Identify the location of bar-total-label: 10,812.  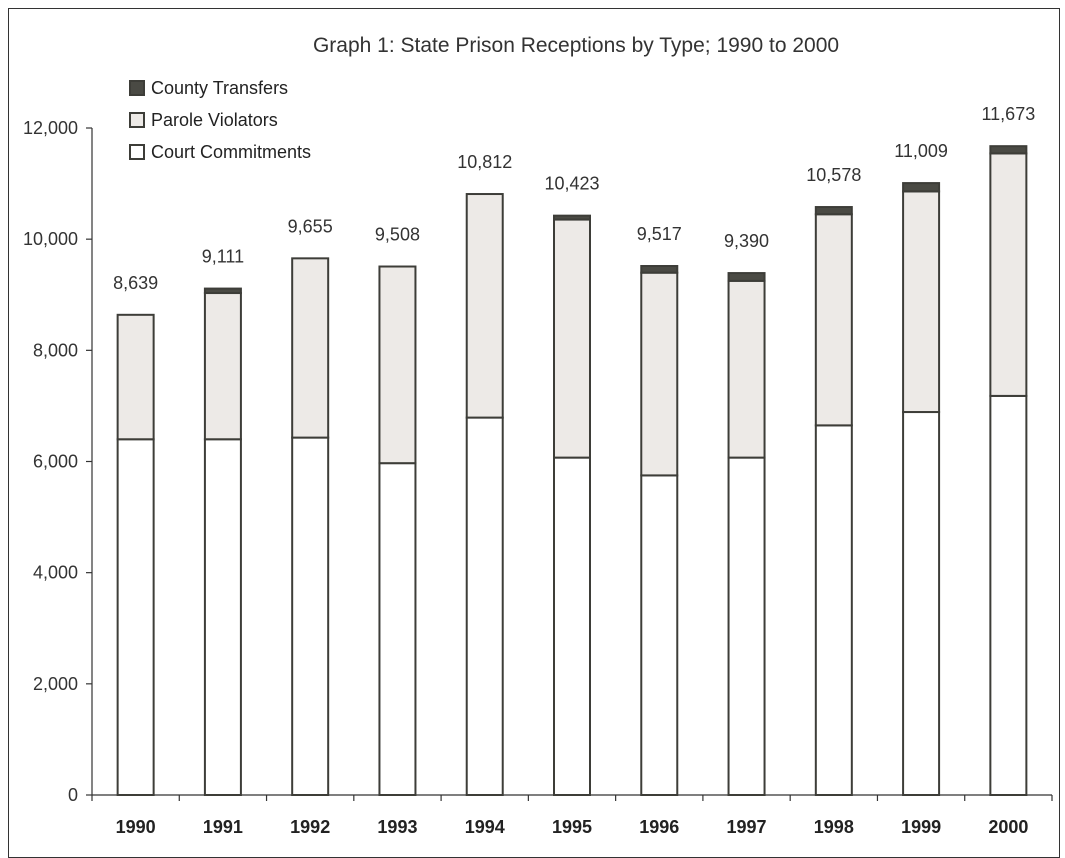
(484, 162).